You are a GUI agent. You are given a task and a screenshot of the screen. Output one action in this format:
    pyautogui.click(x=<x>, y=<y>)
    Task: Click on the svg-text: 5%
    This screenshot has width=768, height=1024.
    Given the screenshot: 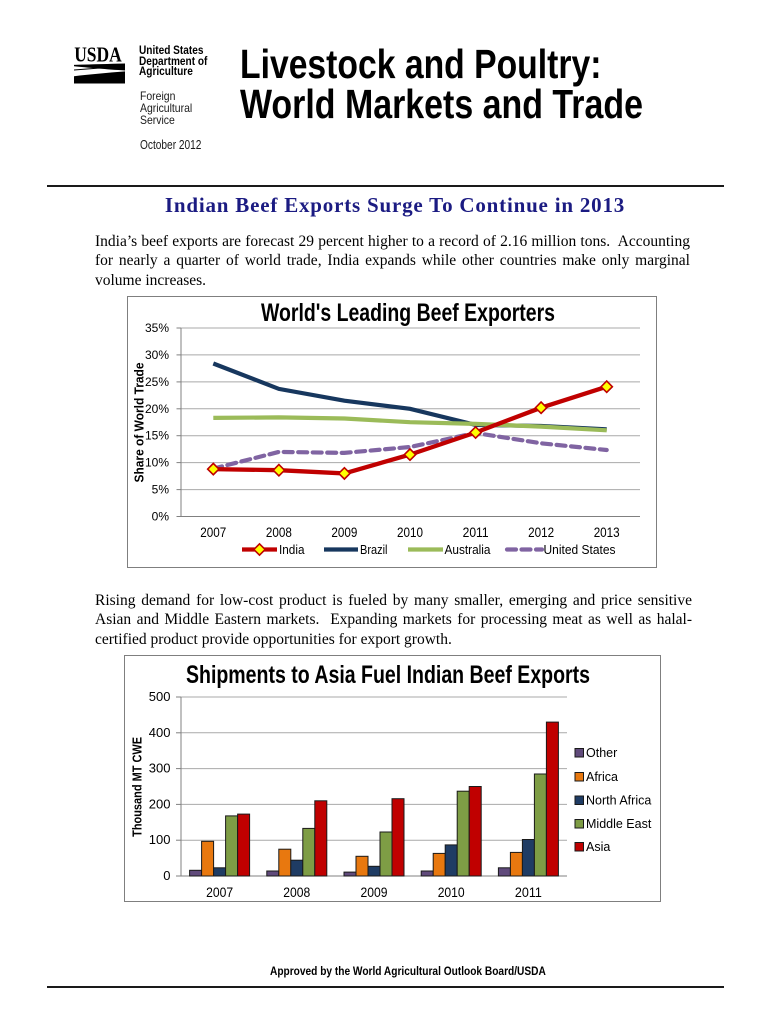 What is the action you would take?
    pyautogui.click(x=161, y=490)
    